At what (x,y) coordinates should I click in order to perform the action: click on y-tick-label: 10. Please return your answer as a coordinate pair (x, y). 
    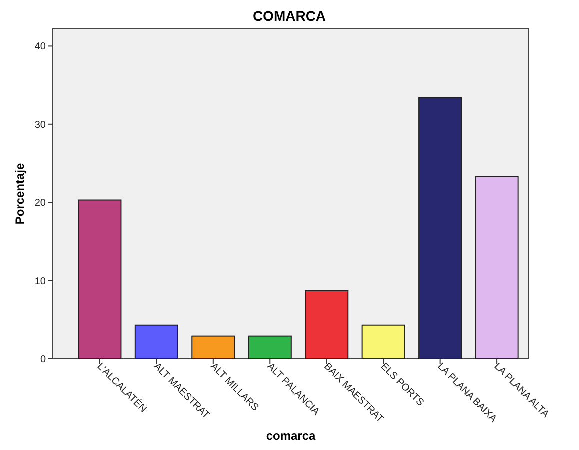
    Looking at the image, I should click on (40, 282).